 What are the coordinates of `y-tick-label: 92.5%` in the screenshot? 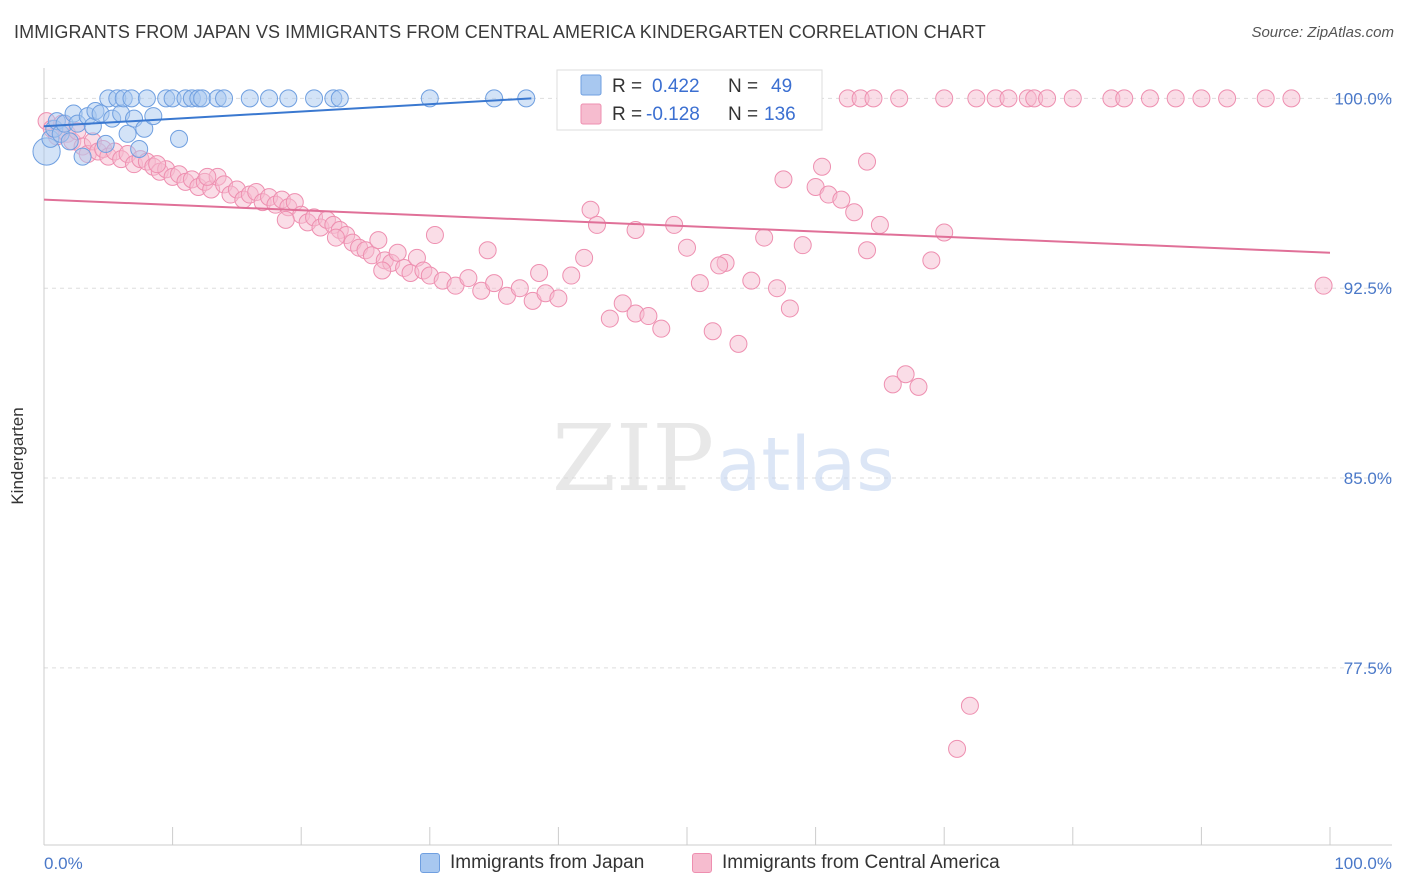 It's located at (1368, 288).